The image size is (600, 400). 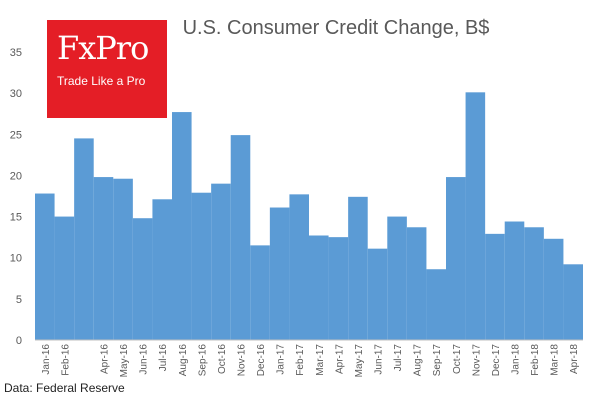 I want to click on x-tick-label: Mar-18, so click(x=555, y=360).